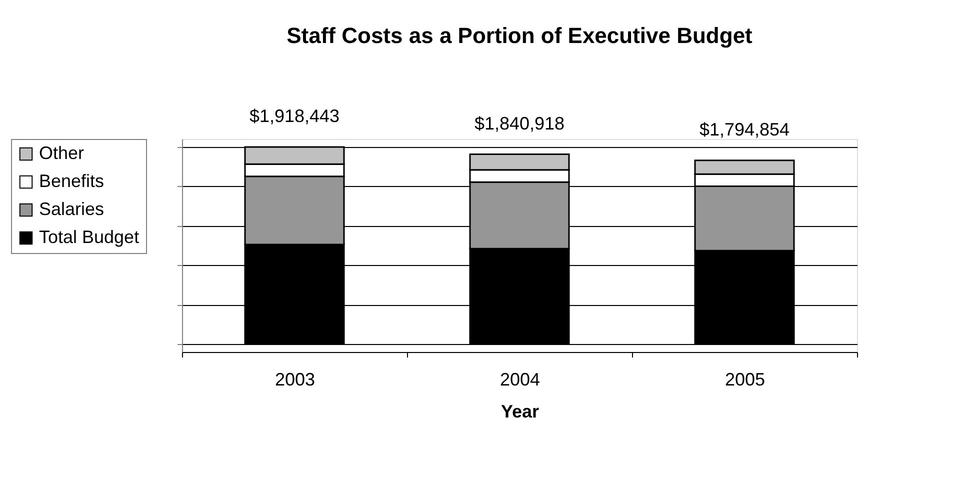 This screenshot has height=497, width=956. I want to click on x-tick-label: 2004, so click(520, 380).